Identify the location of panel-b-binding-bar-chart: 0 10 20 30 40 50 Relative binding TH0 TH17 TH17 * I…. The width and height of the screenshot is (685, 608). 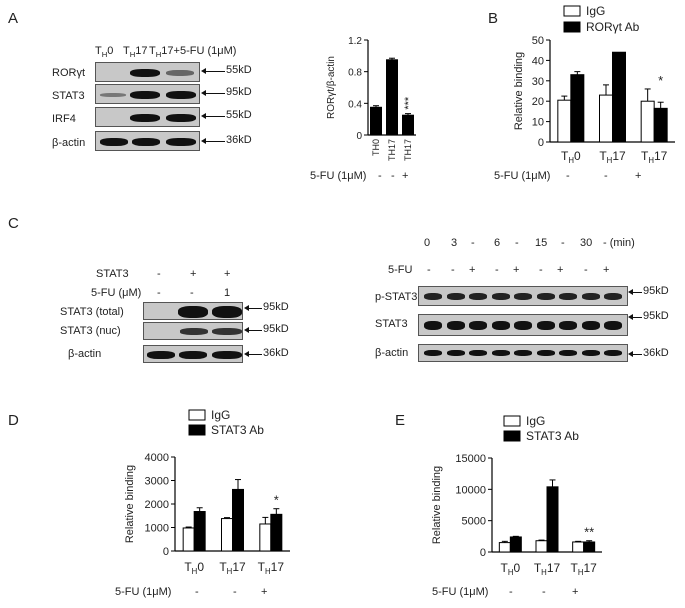
(594, 84).